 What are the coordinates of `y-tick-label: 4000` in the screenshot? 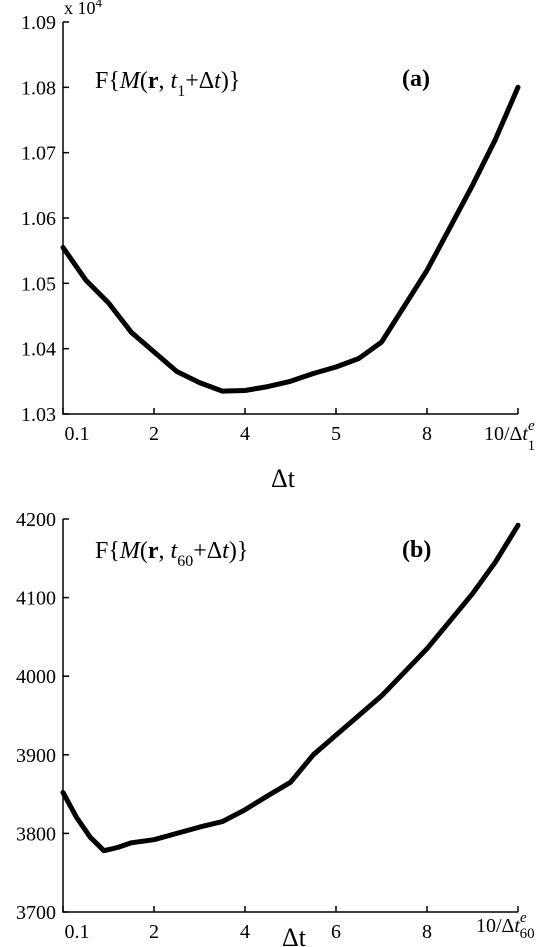 It's located at (36, 677).